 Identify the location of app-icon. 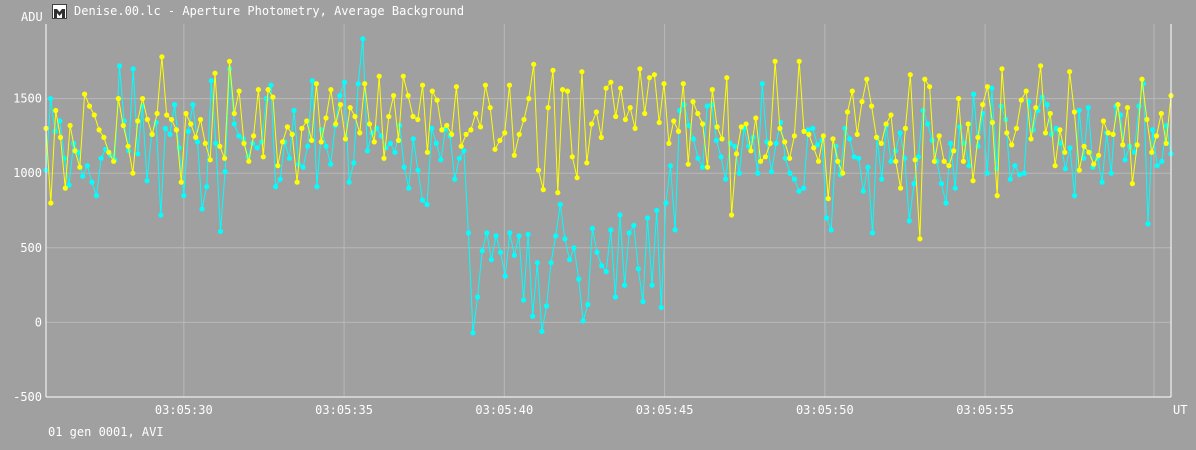
(59, 11).